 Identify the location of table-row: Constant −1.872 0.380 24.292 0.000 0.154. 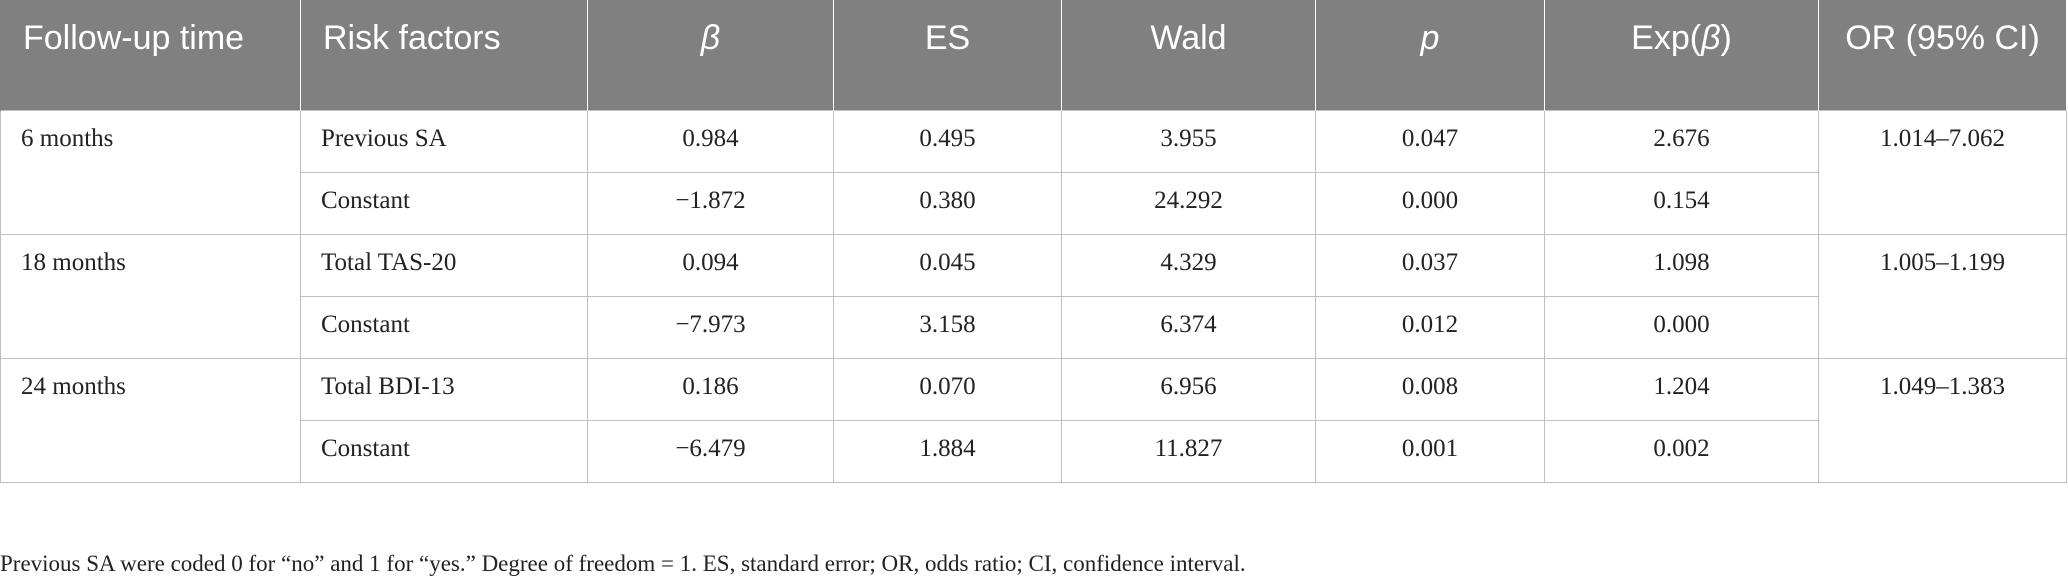
(1034, 203).